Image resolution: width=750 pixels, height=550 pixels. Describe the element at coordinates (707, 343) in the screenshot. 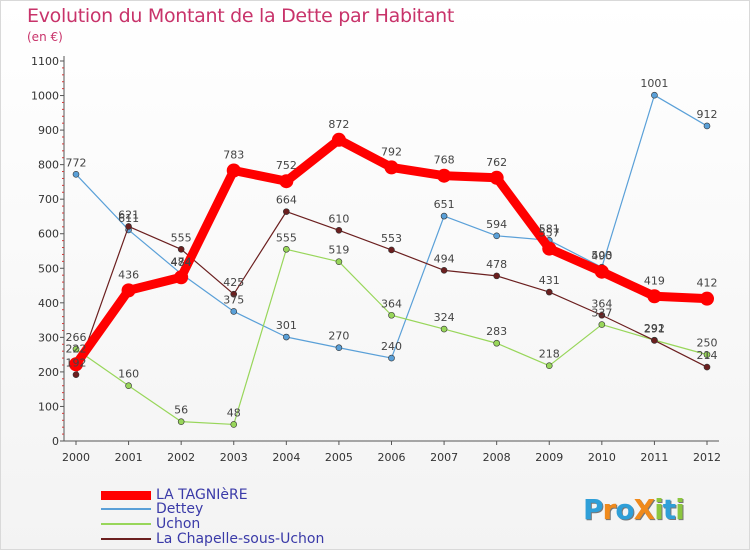

I see `data-label-uchon: 250` at that location.